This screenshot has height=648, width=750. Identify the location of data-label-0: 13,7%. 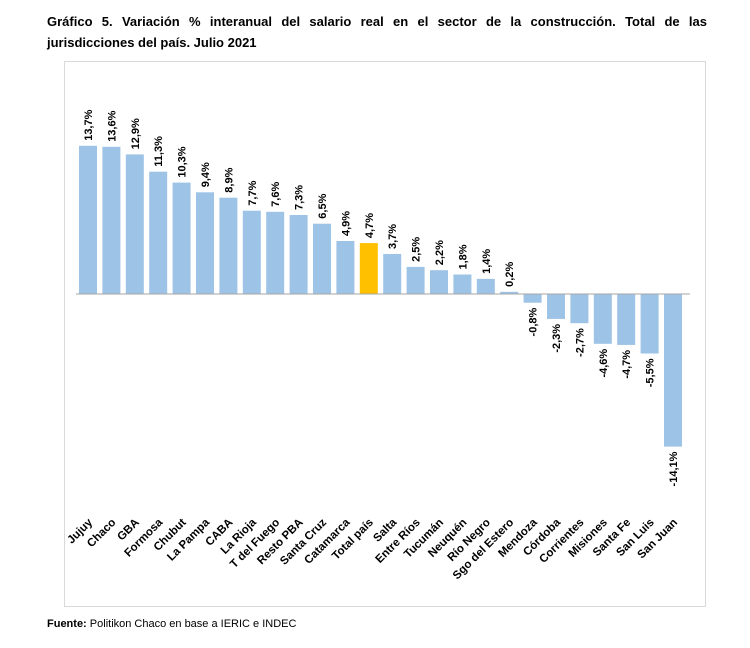
(89, 124).